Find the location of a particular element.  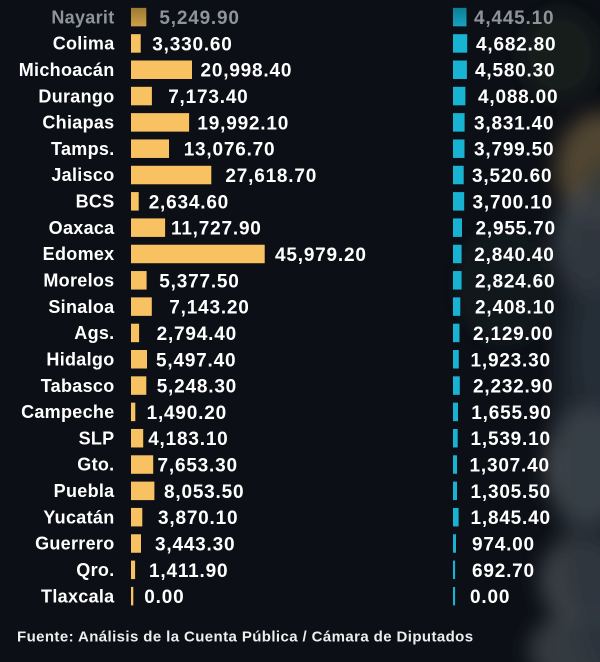

svg-text: BCS is located at coordinates (95, 202).